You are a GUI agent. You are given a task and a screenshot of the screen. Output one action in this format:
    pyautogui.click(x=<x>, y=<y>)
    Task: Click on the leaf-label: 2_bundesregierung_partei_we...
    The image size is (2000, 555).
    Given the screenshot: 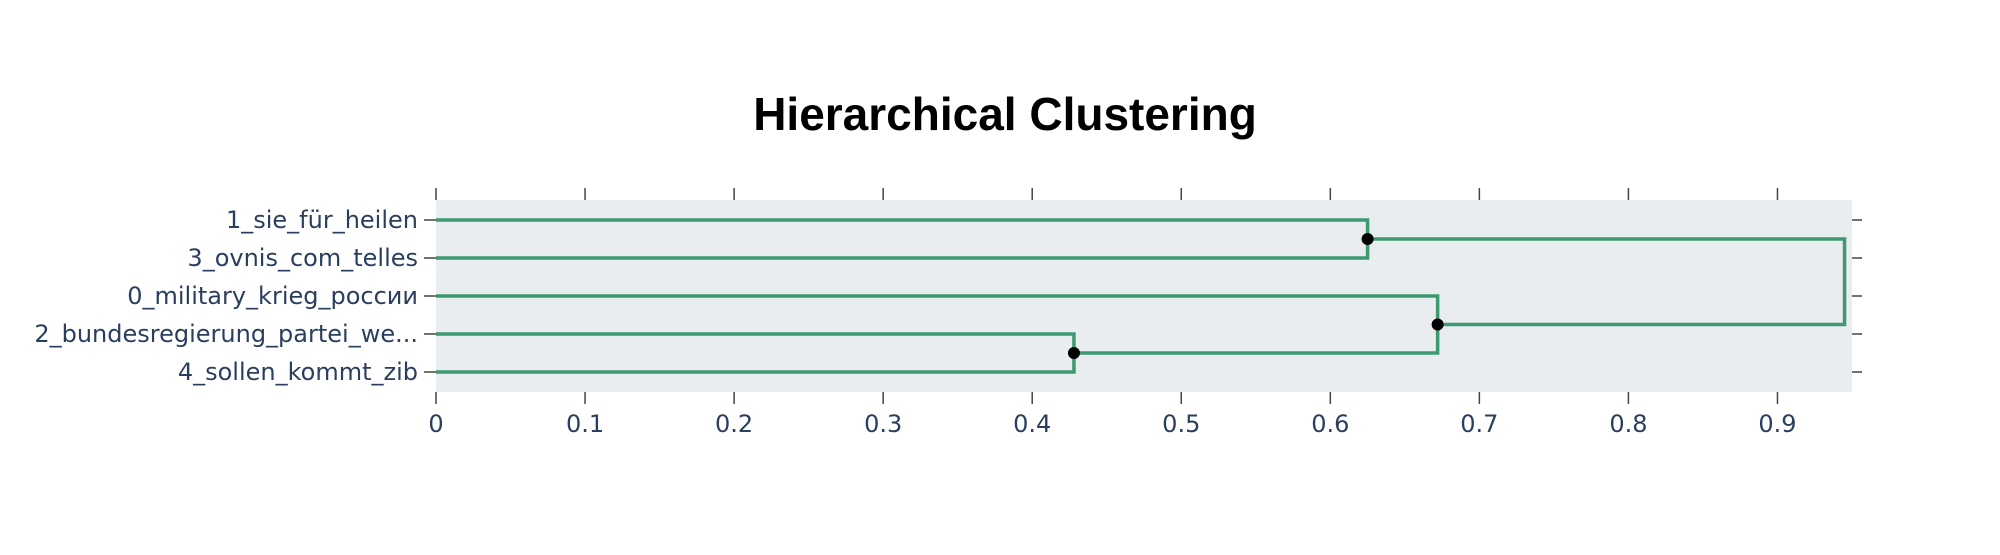 What is the action you would take?
    pyautogui.click(x=226, y=334)
    